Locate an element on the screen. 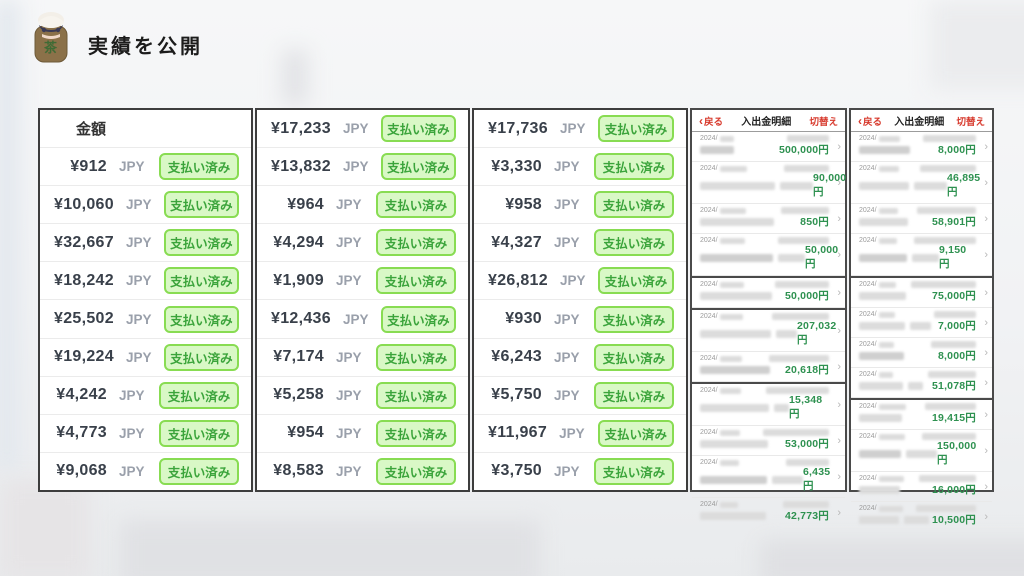 Image resolution: width=1024 pixels, height=576 pixels. statement-amount: 7,000円 is located at coordinates (957, 326).